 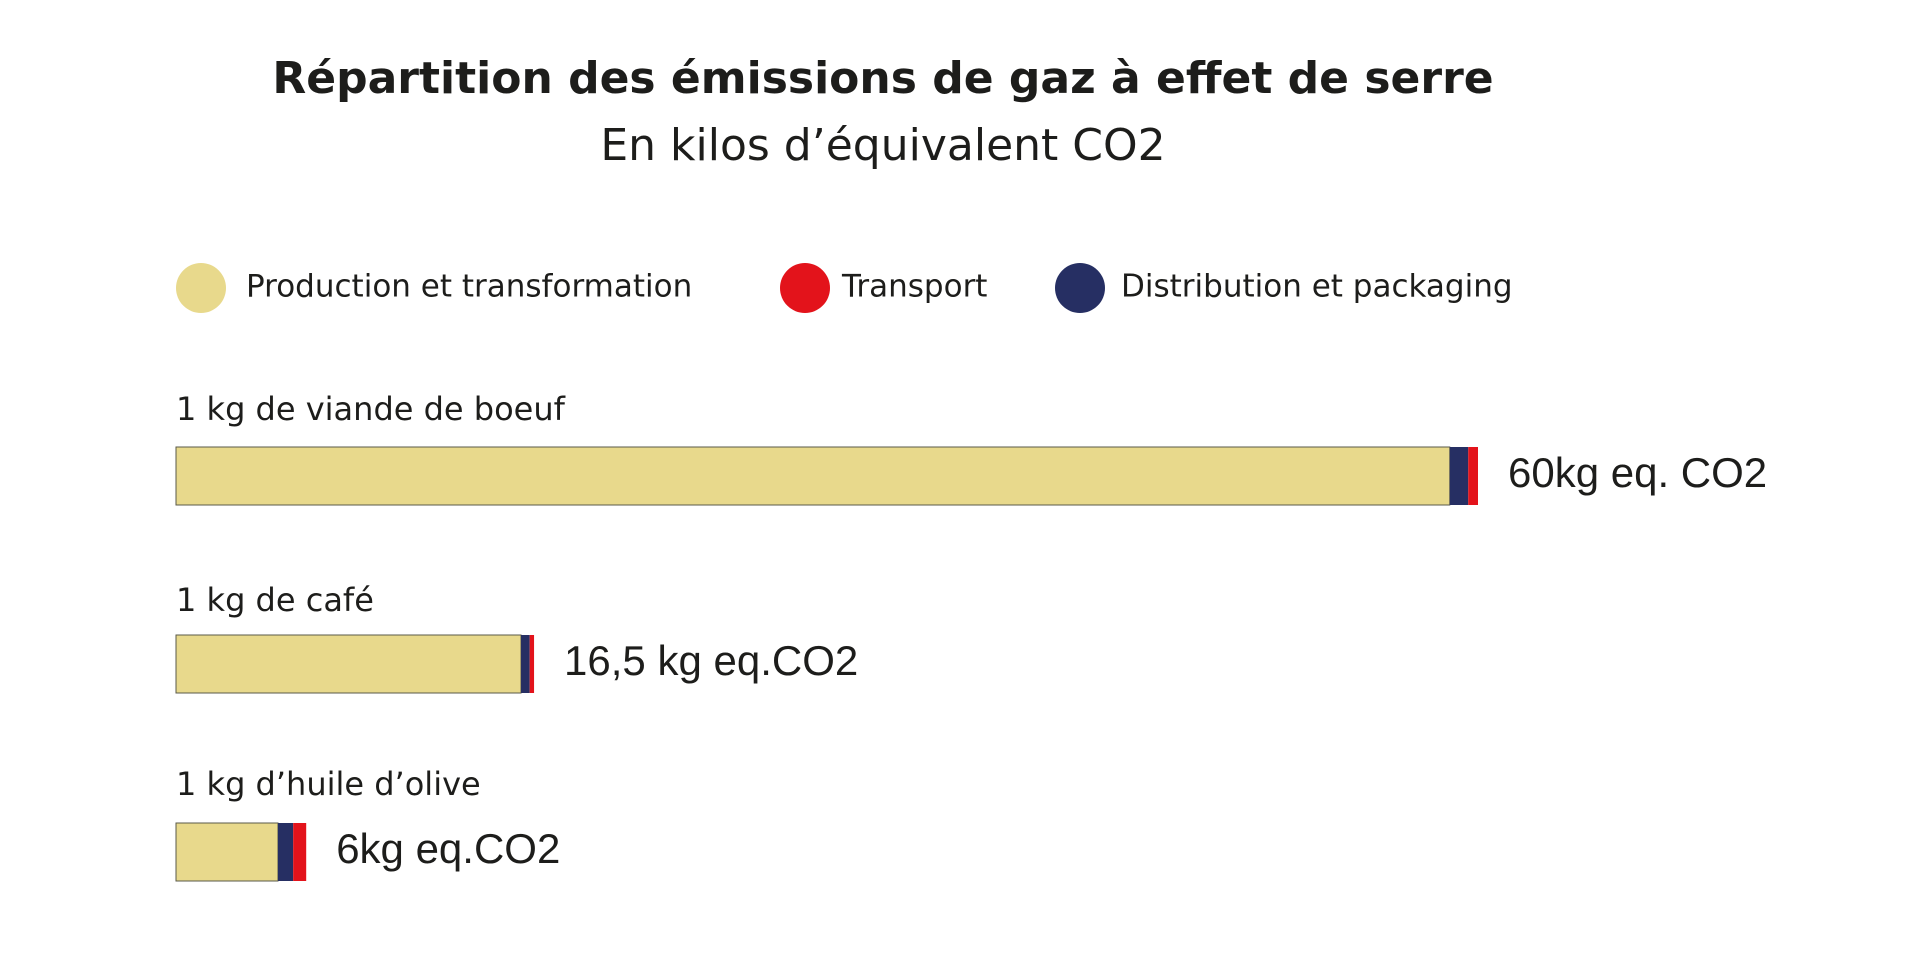 I want to click on chart-subtitle: En kilos d’équivalent CO2, so click(x=882, y=145).